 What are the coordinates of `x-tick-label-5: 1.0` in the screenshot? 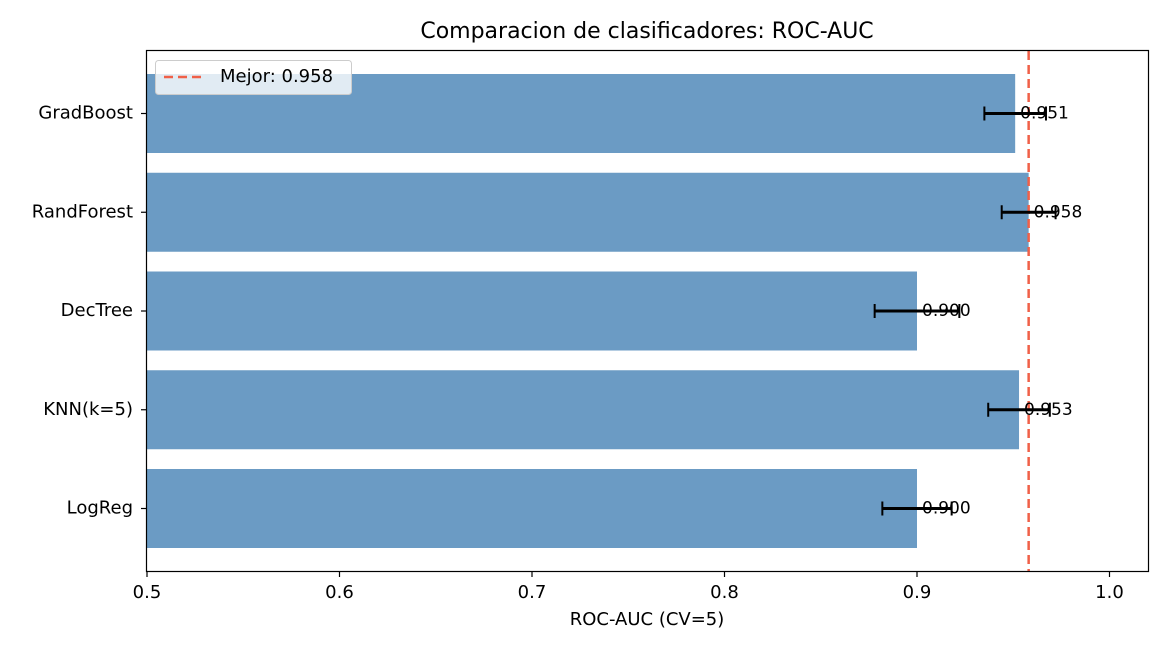 It's located at (1109, 592).